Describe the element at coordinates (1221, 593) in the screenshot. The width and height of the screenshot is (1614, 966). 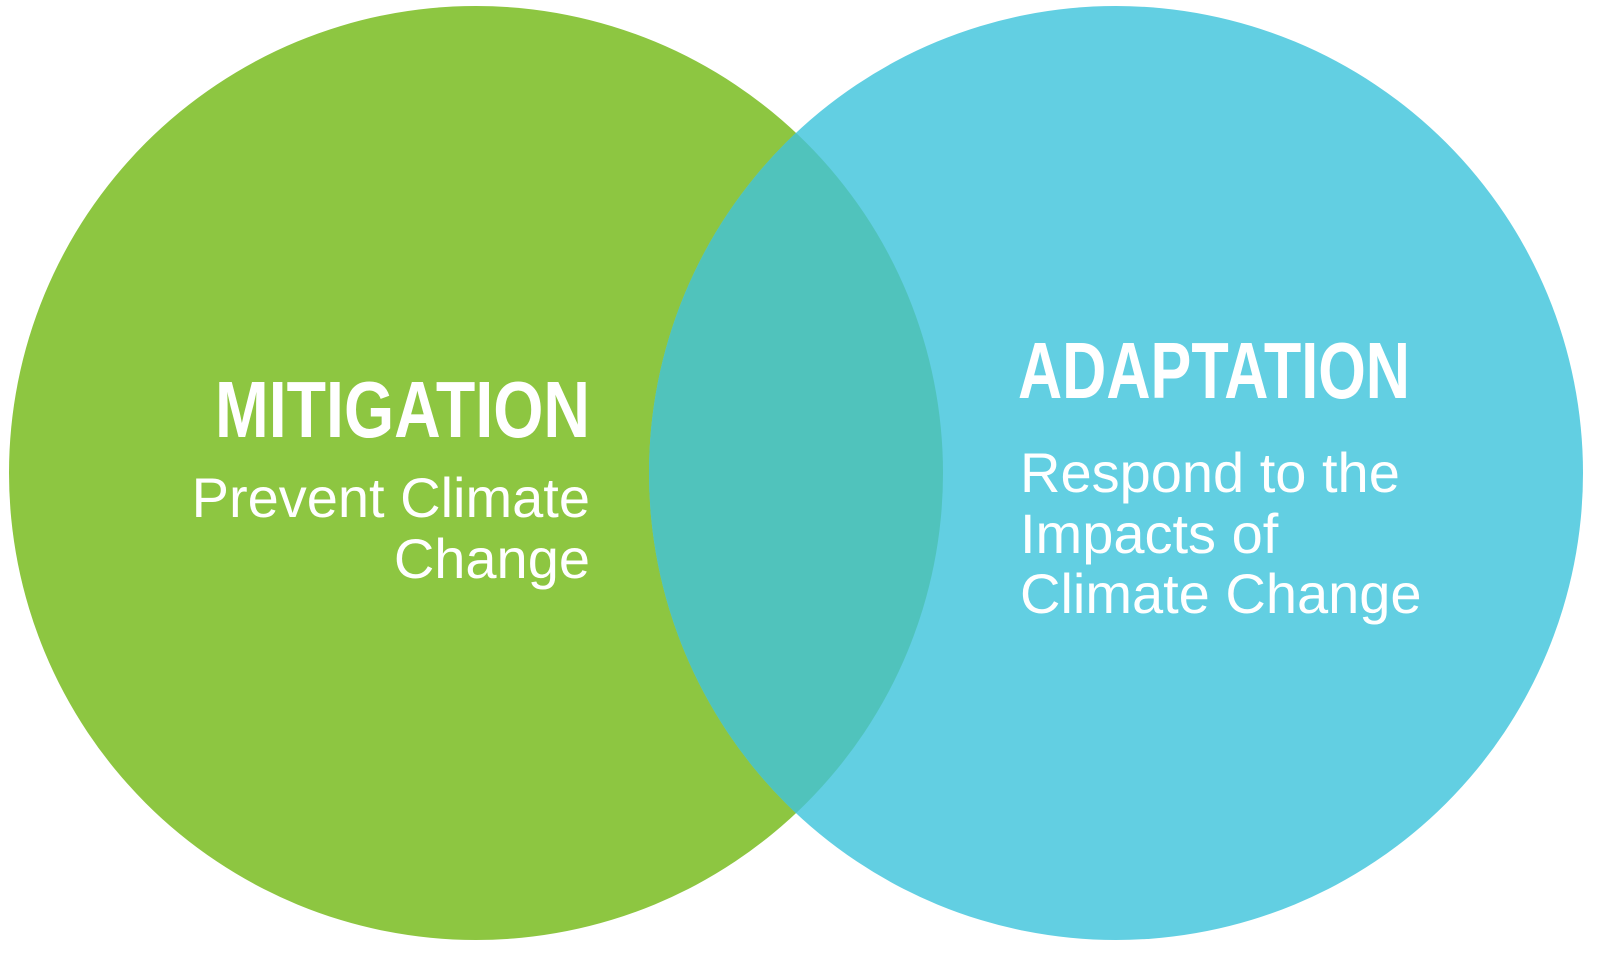
I see `set-description: Climate Change` at that location.